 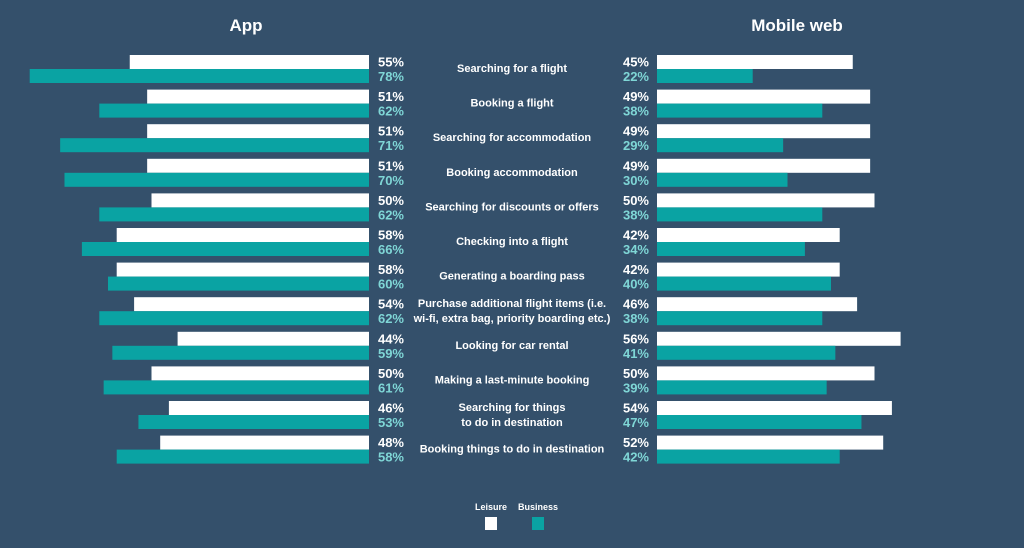 What do you see at coordinates (491, 523) in the screenshot?
I see `legend-swatch-leisure` at bounding box center [491, 523].